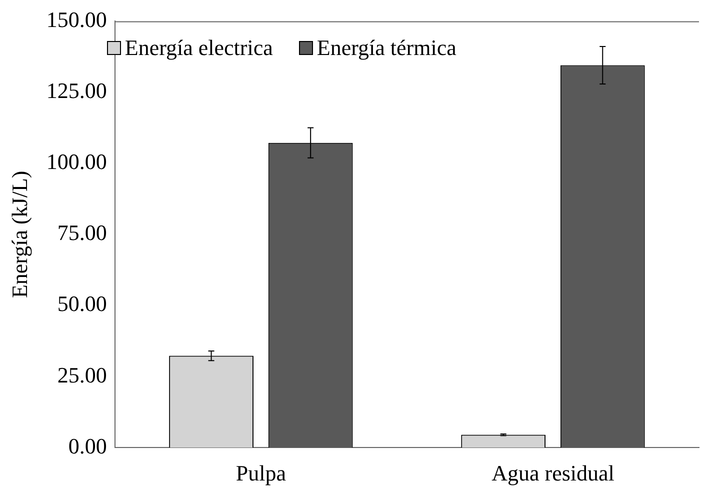 Image resolution: width=701 pixels, height=502 pixels. What do you see at coordinates (553, 473) in the screenshot?
I see `x-tick-label: Agua residual` at bounding box center [553, 473].